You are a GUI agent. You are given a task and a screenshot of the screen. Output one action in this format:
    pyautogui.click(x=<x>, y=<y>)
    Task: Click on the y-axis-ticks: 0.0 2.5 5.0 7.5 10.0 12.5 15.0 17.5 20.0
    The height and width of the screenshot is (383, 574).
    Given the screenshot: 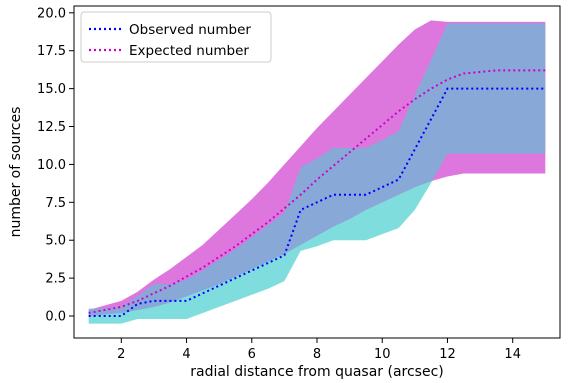 What is the action you would take?
    pyautogui.click(x=55, y=165)
    